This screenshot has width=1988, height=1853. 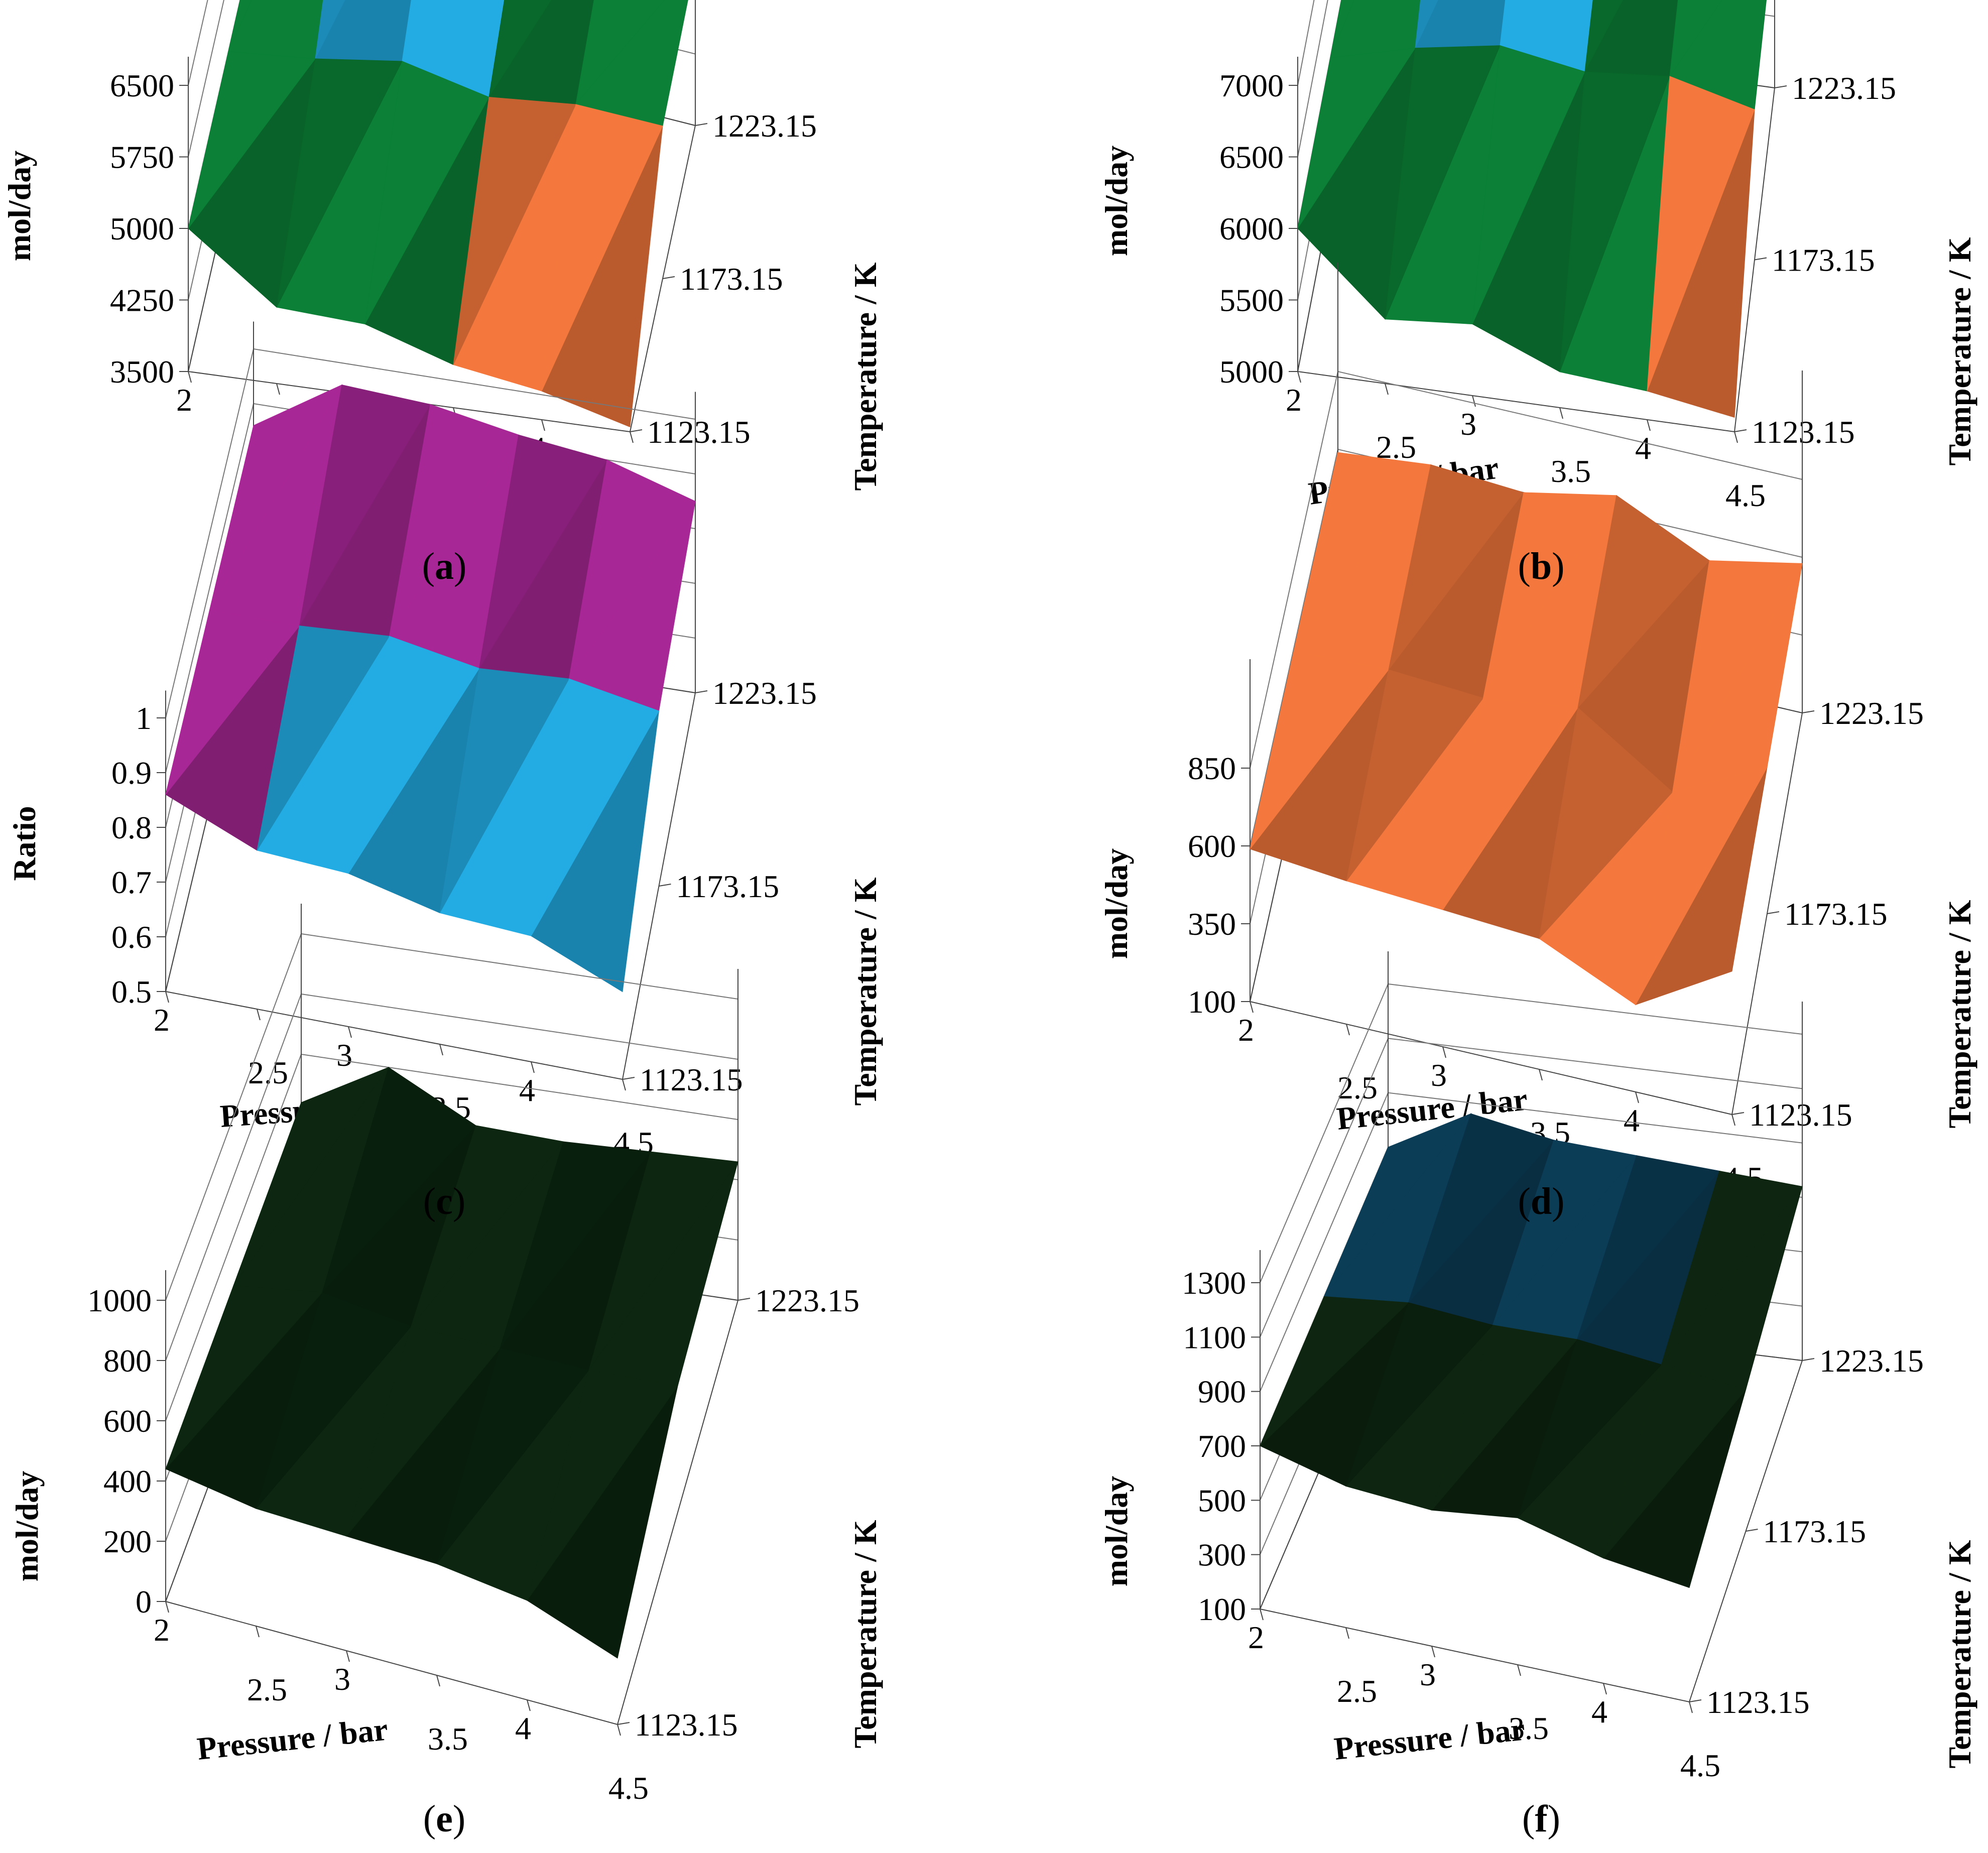 I want to click on z-tick-label: 0, so click(x=144, y=1602).